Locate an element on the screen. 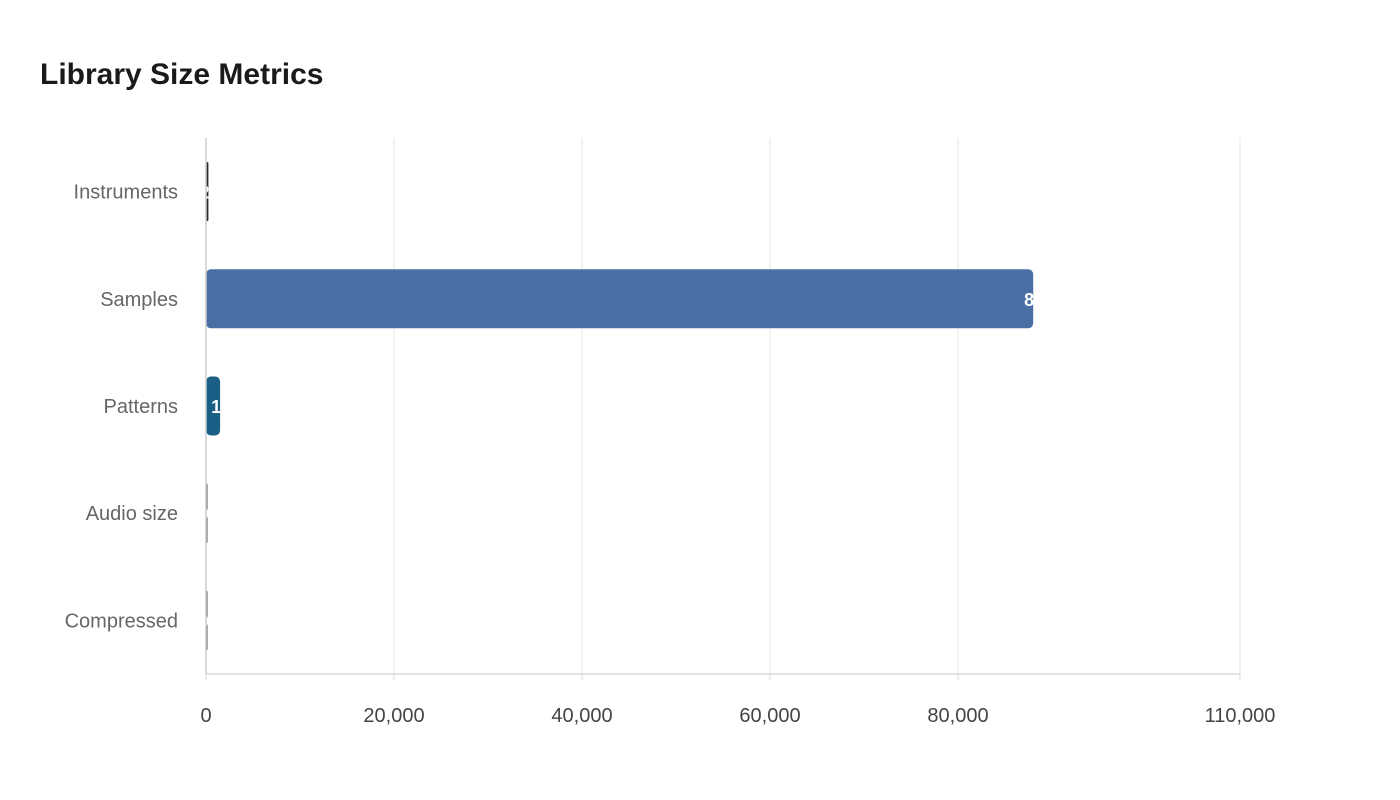 Image resolution: width=1400 pixels, height=800 pixels. value-label-samples: 8 is located at coordinates (1029, 300).